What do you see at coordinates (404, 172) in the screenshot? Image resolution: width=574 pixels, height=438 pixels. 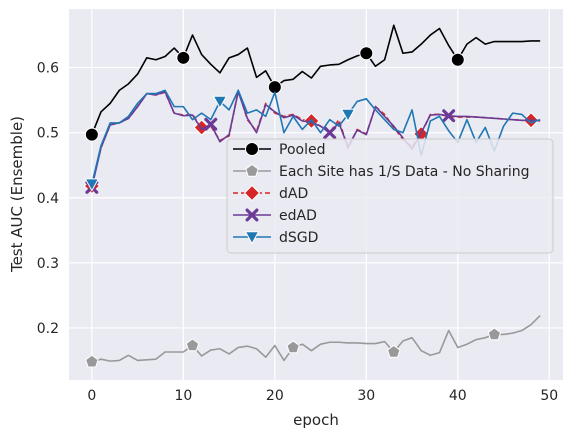 I see `legend-label: Each Site has 1/S Data - No Sharing` at bounding box center [404, 172].